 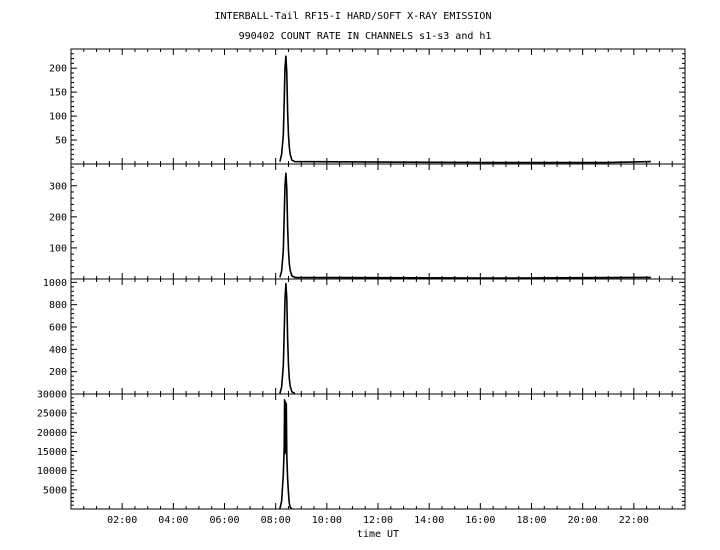 I want to click on x-tick-label: 02:00, so click(x=122, y=520).